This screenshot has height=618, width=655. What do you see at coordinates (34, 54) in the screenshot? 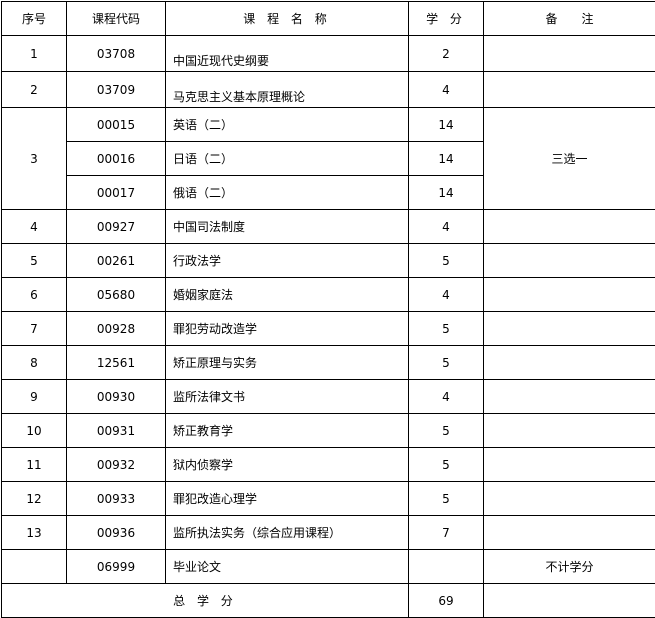
I see `seq-cell: 1` at bounding box center [34, 54].